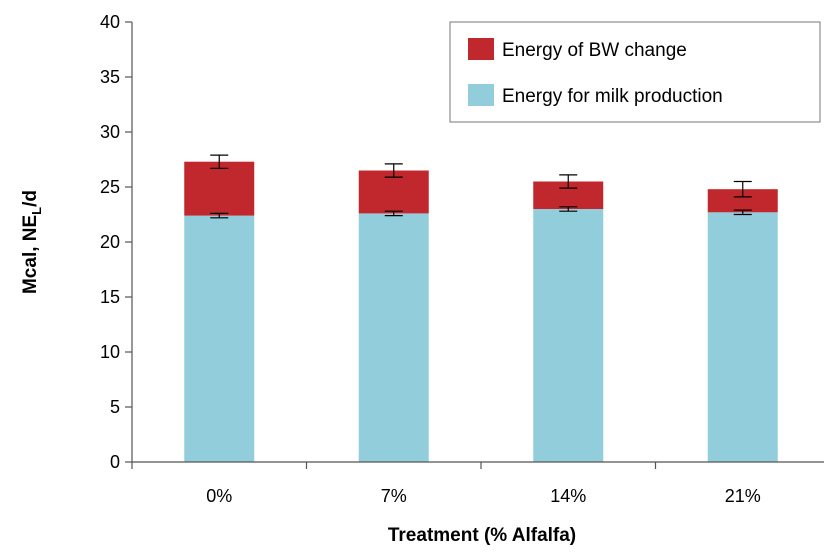  I want to click on x-axis-title: Treatment (% Alfalfa), so click(482, 535).